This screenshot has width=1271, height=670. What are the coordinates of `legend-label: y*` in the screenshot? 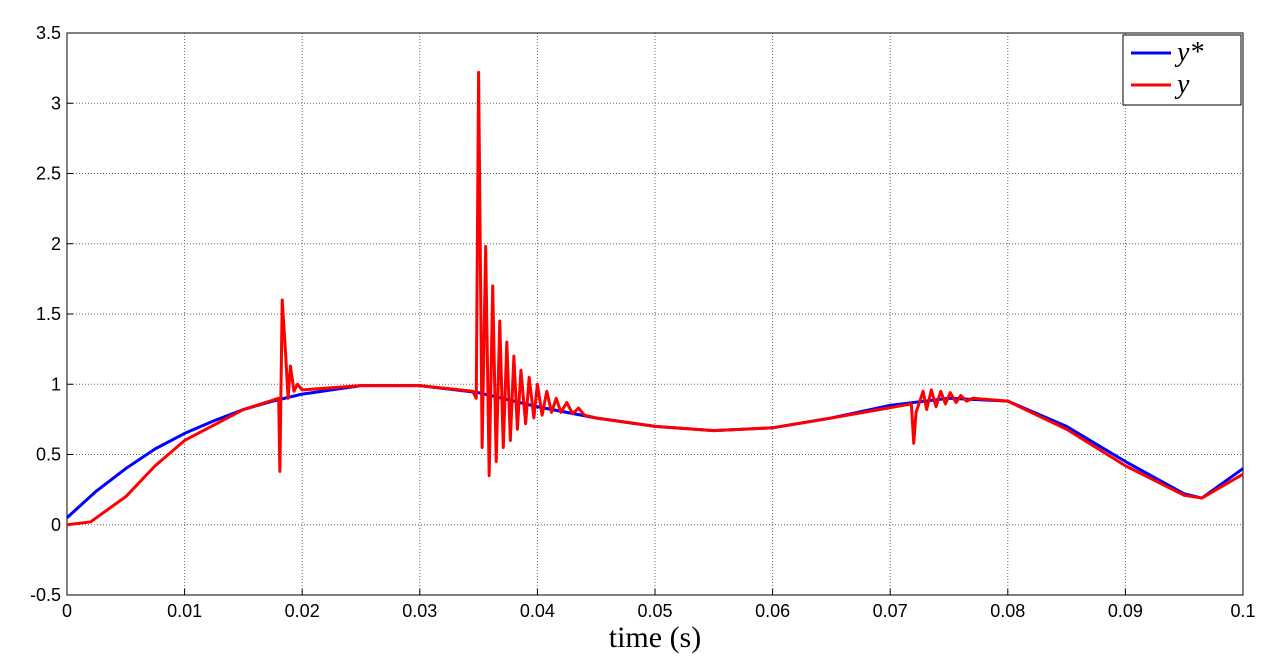 It's located at (1188, 52).